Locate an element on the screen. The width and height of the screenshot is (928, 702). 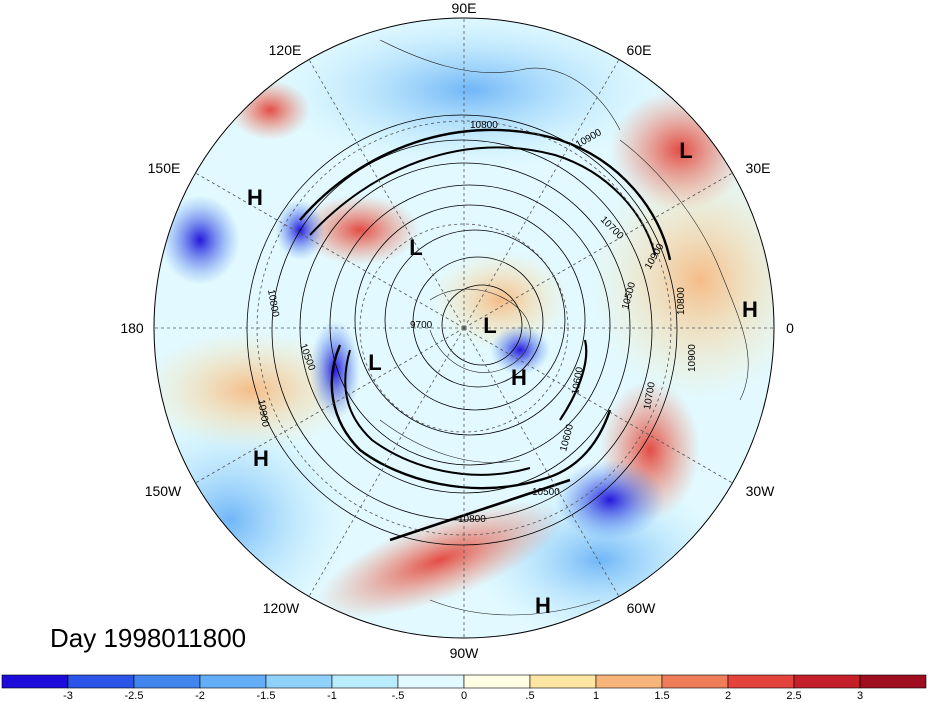
lon-label-180: 180 is located at coordinates (132, 328).